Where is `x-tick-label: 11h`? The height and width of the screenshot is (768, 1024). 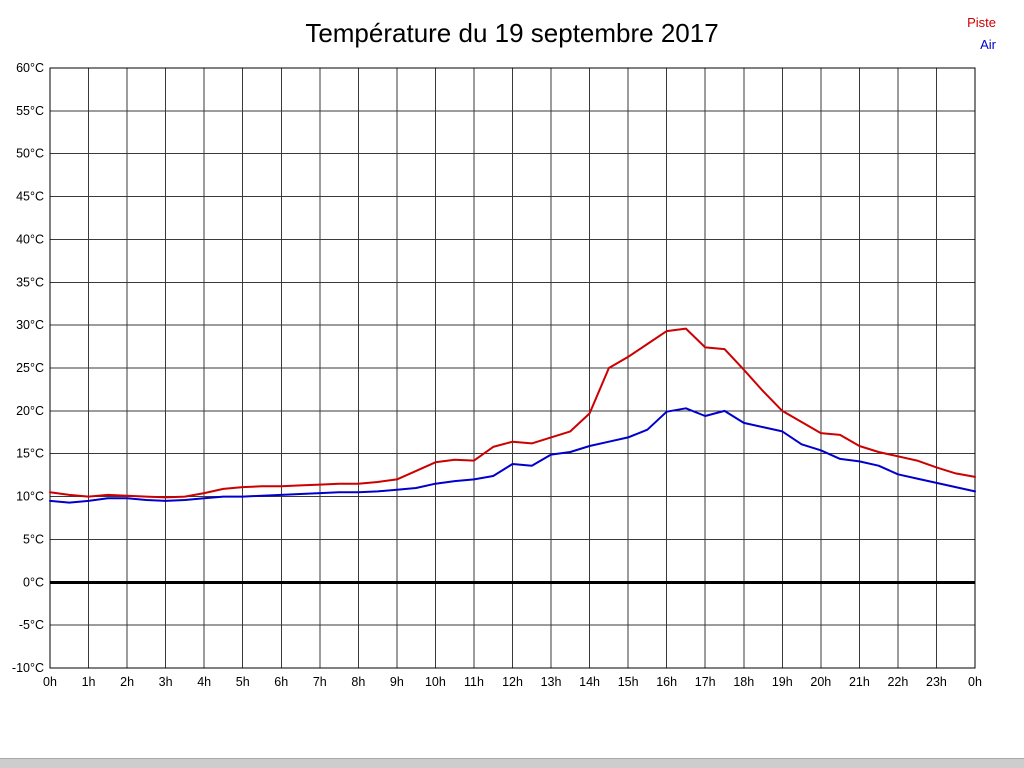 x-tick-label: 11h is located at coordinates (474, 682).